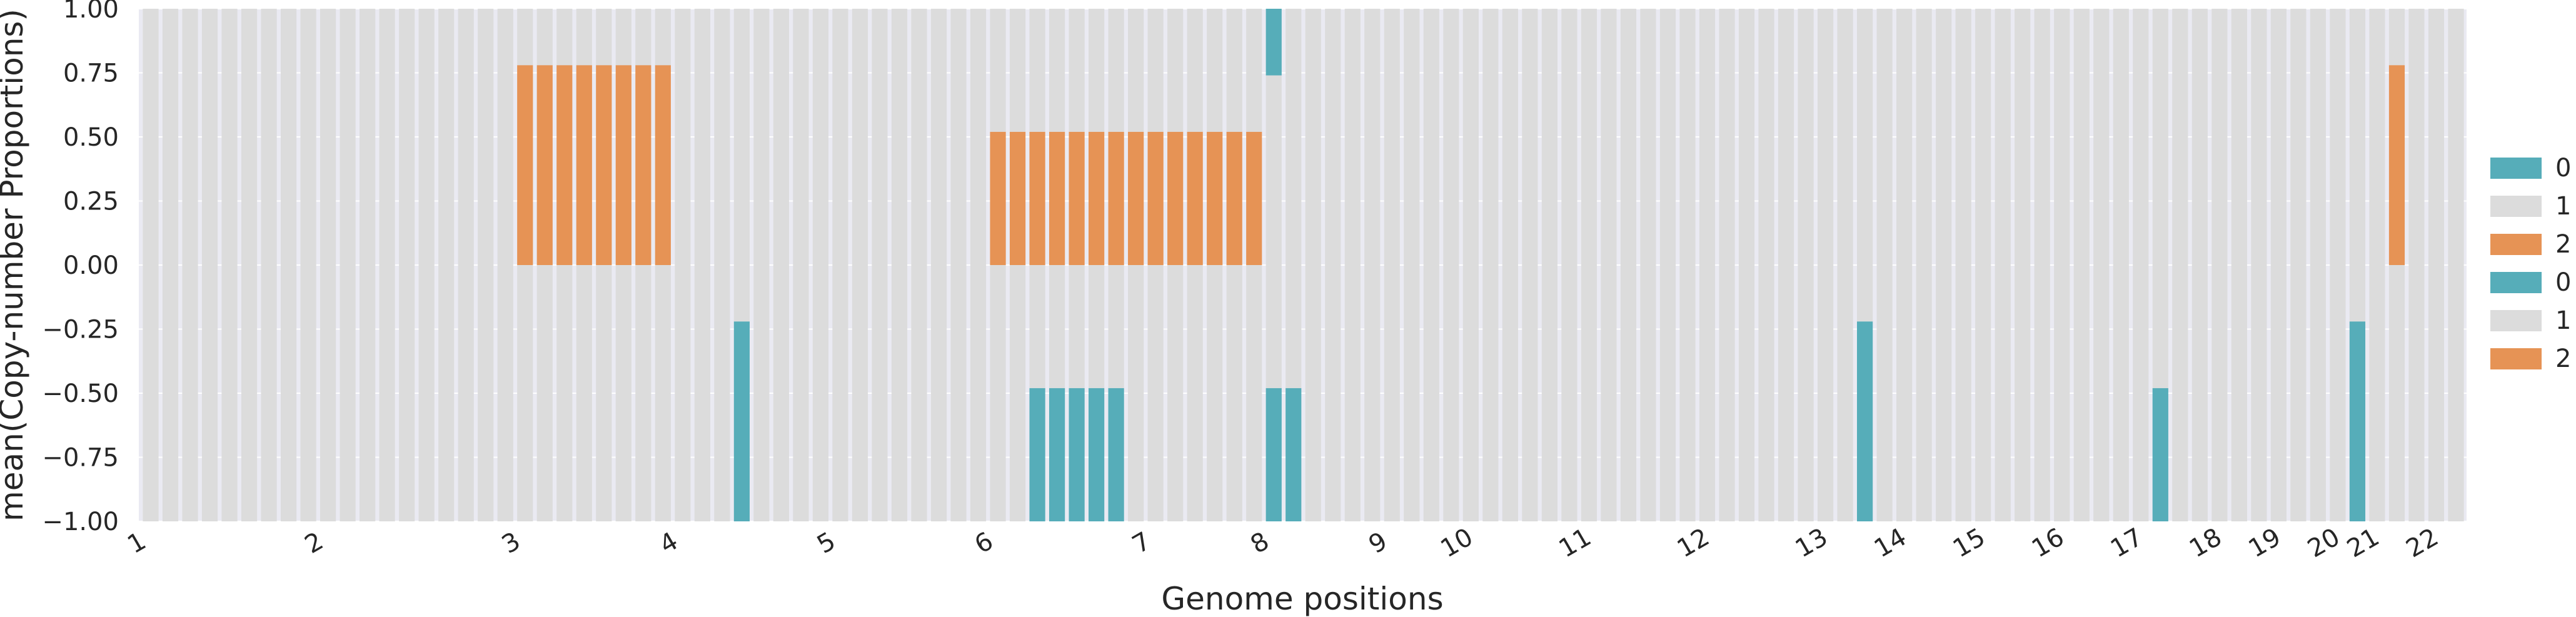 This screenshot has width=2576, height=617. Describe the element at coordinates (2205, 543) in the screenshot. I see `x-tick-label: 18` at that location.